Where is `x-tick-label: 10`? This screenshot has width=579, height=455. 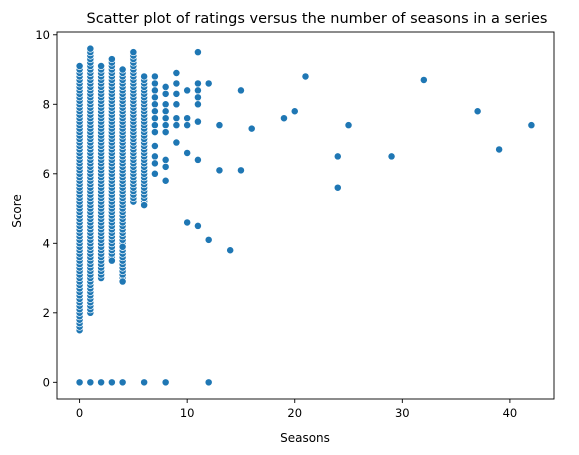
x-tick-label: 10 is located at coordinates (187, 413).